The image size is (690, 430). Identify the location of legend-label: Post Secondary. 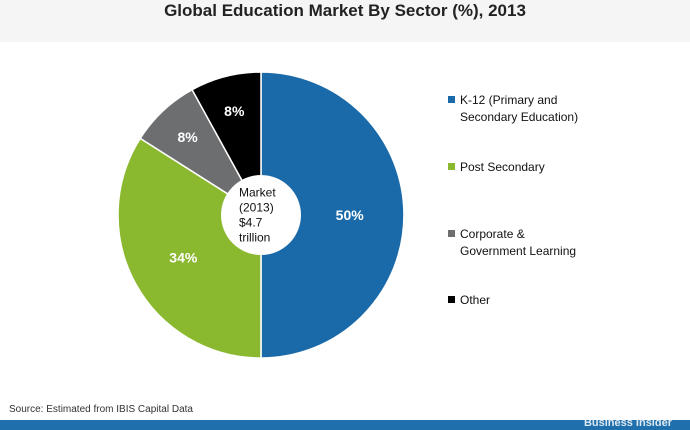
(502, 167).